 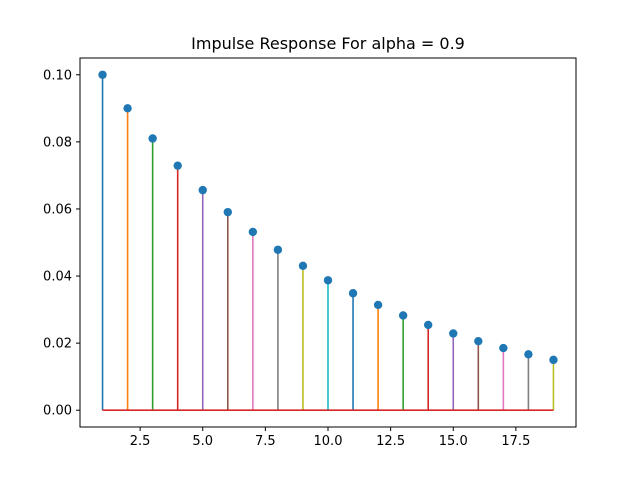 What do you see at coordinates (453, 441) in the screenshot?
I see `x-tick-label: 15.0` at bounding box center [453, 441].